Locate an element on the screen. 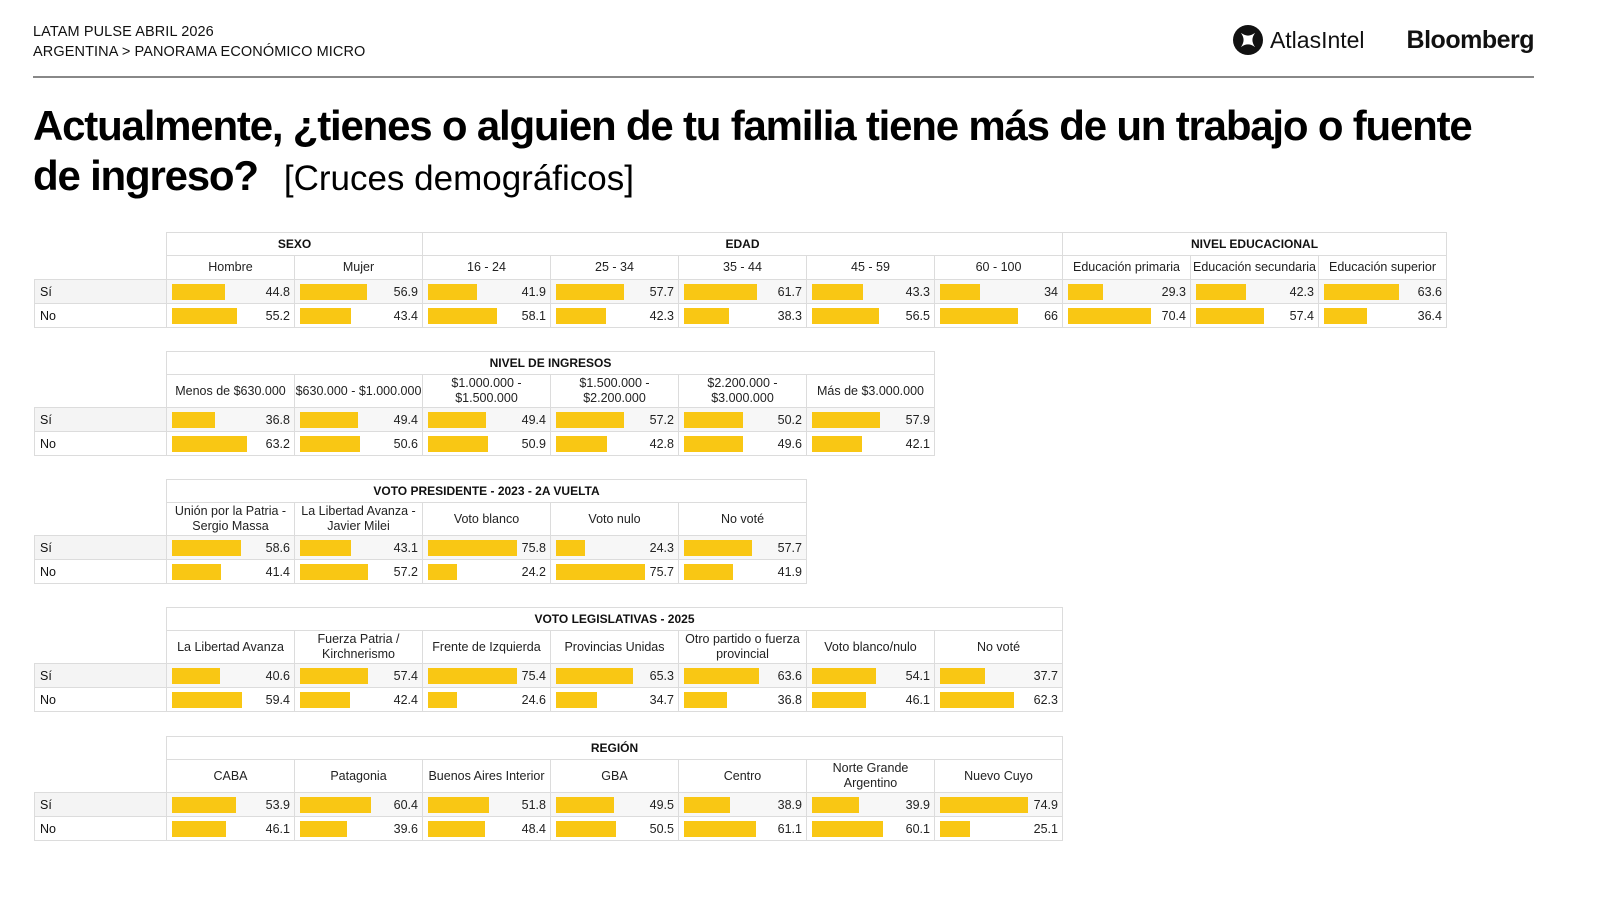 The height and width of the screenshot is (900, 1600). data-cell: 58.6 is located at coordinates (230, 547).